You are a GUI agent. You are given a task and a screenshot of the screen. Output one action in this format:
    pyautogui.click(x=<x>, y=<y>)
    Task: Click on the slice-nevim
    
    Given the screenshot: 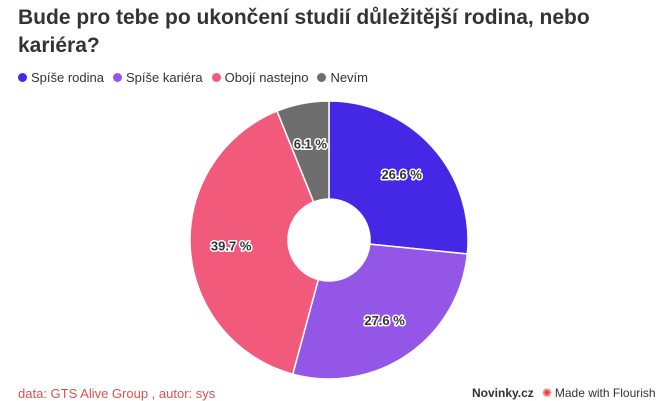 What is the action you would take?
    pyautogui.click(x=303, y=151)
    